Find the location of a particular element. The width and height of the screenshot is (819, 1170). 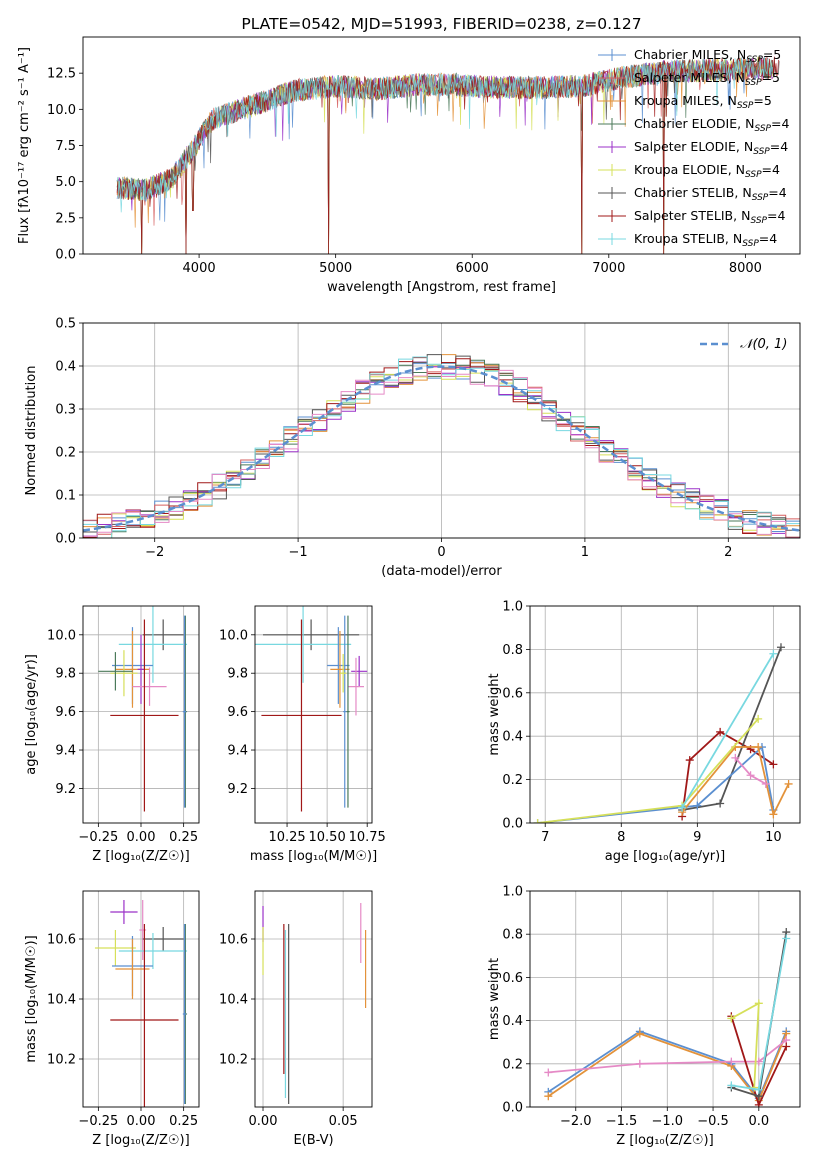

x-tick-label: −2 is located at coordinates (154, 552).